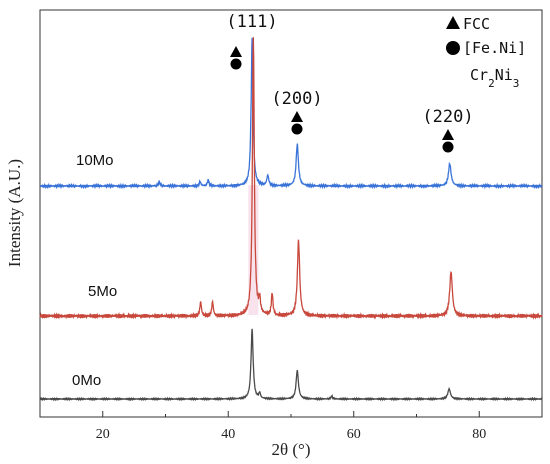 The width and height of the screenshot is (550, 464). Describe the element at coordinates (95, 160) in the screenshot. I see `series-label-10Mo: 10Mo` at that location.